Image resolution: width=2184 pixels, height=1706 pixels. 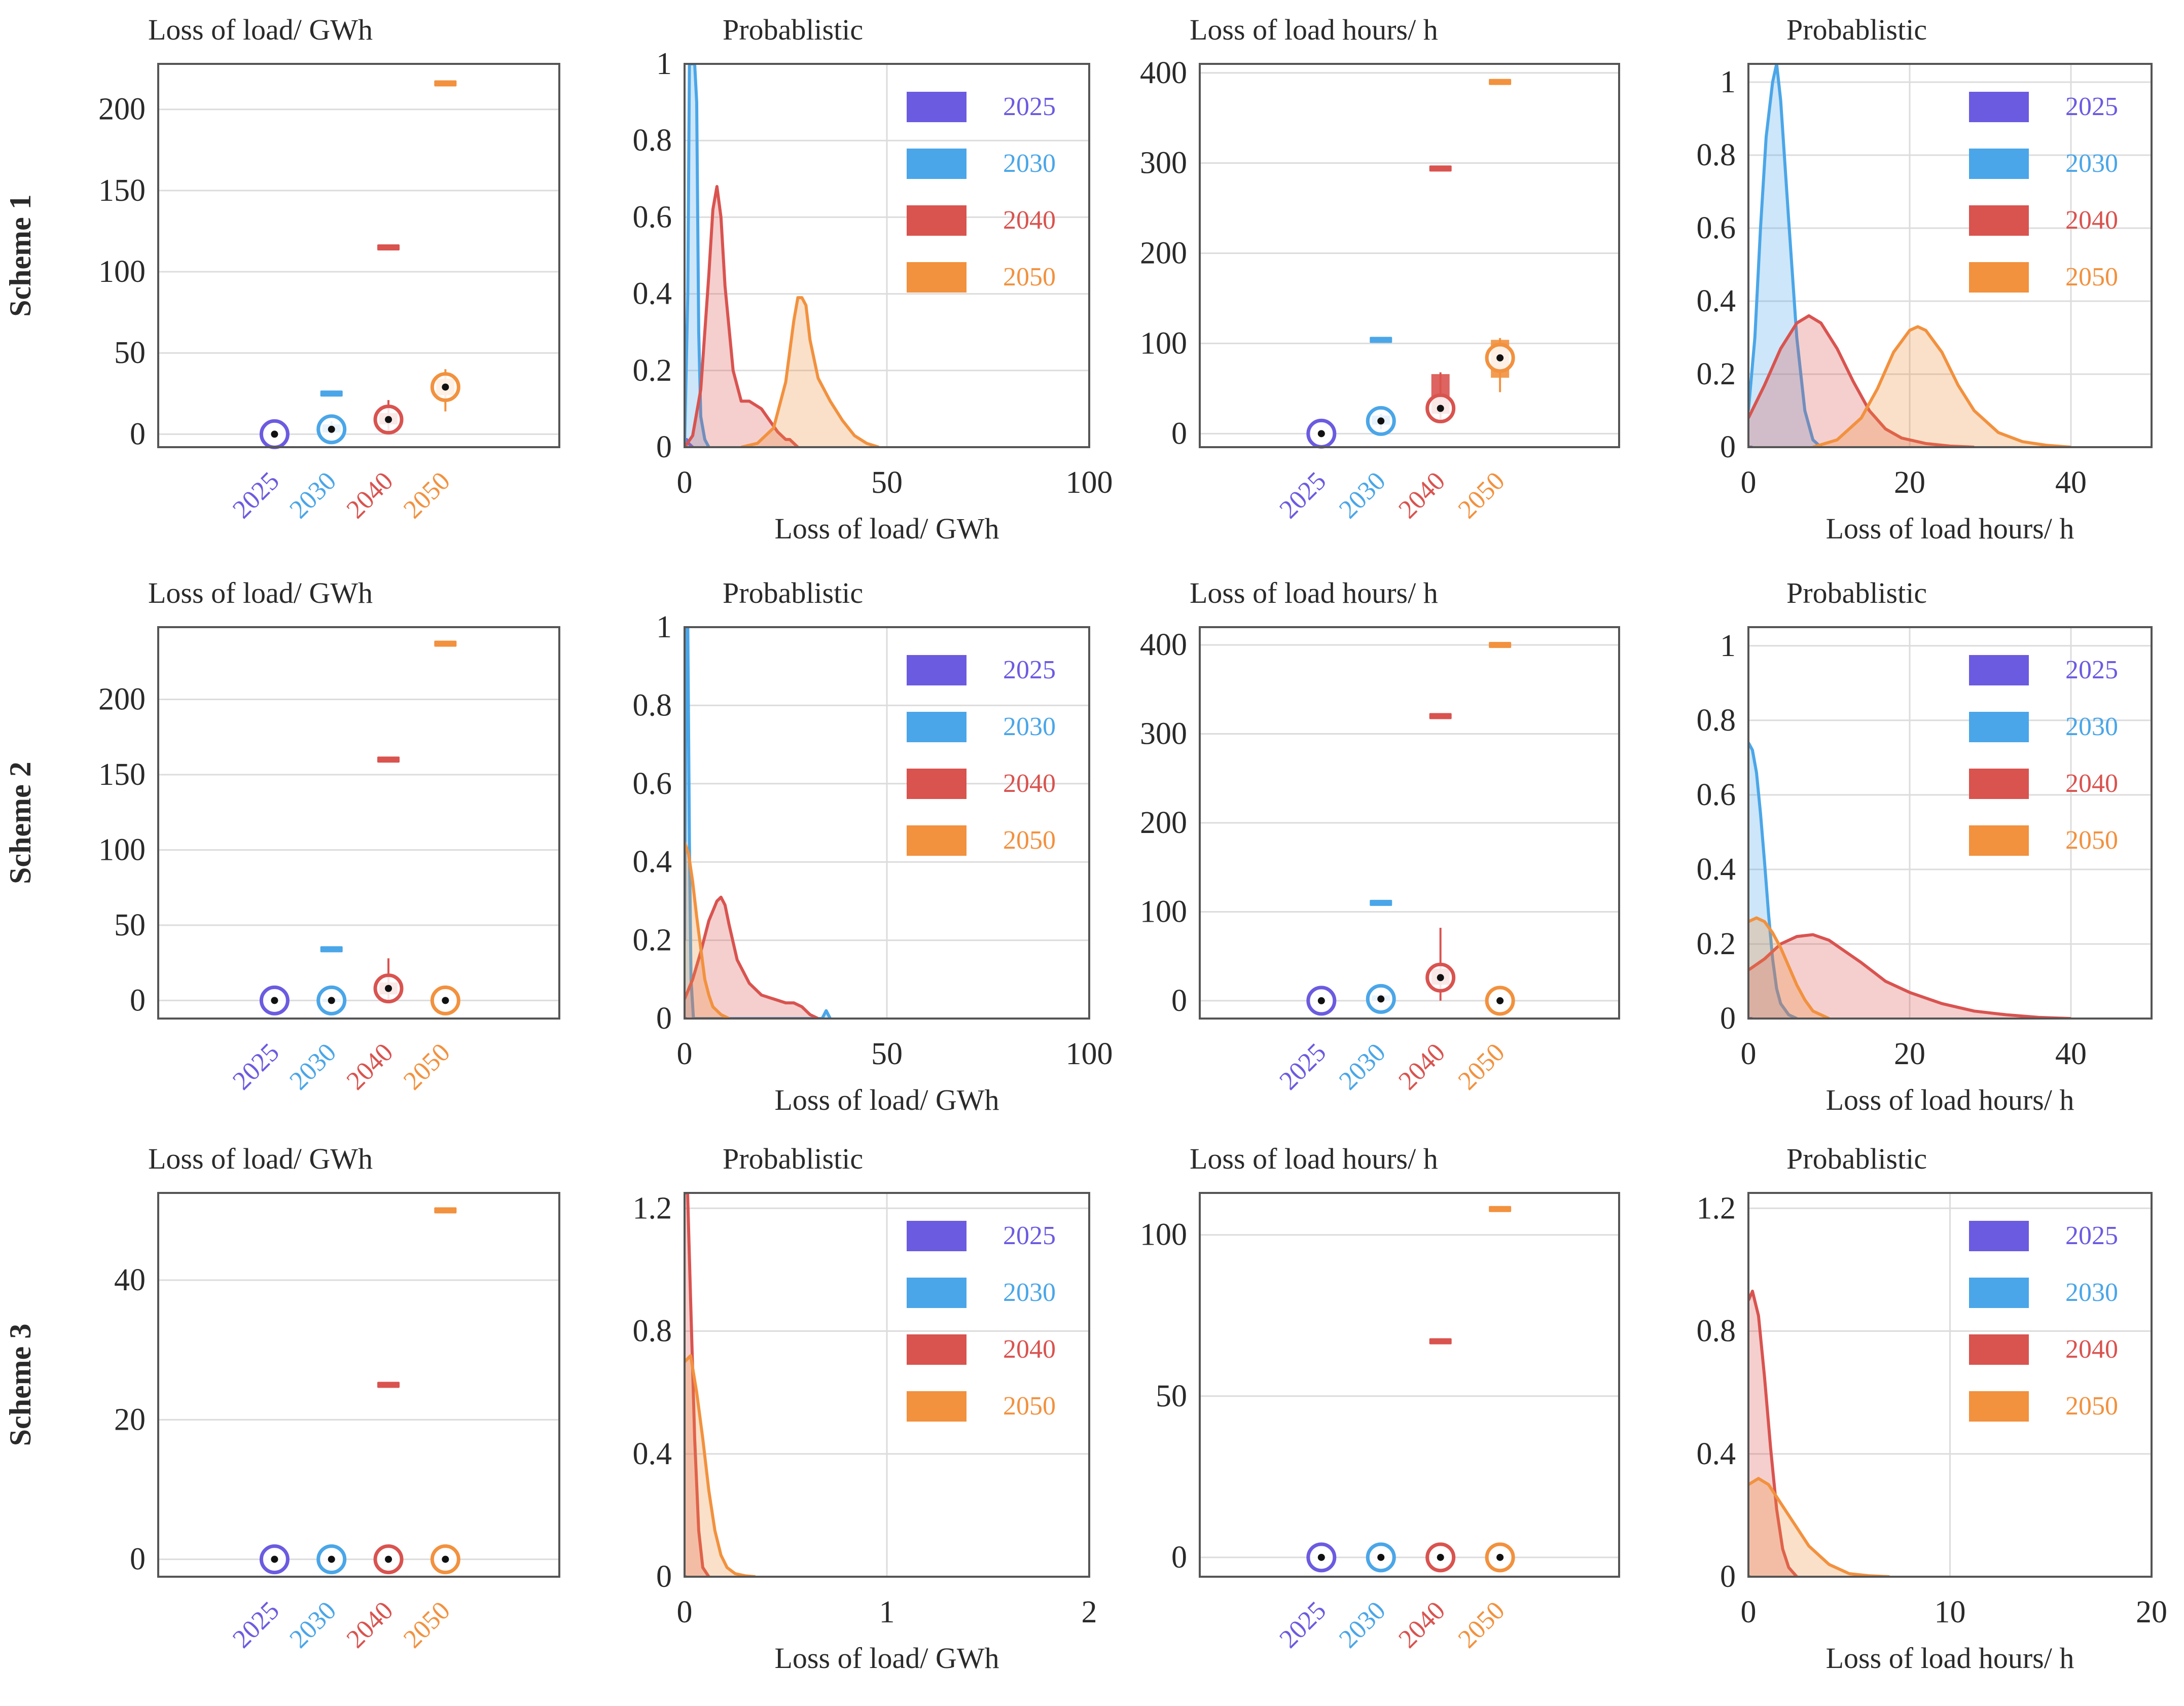 What do you see at coordinates (130, 353) in the screenshot?
I see `y-tick-label: 50` at bounding box center [130, 353].